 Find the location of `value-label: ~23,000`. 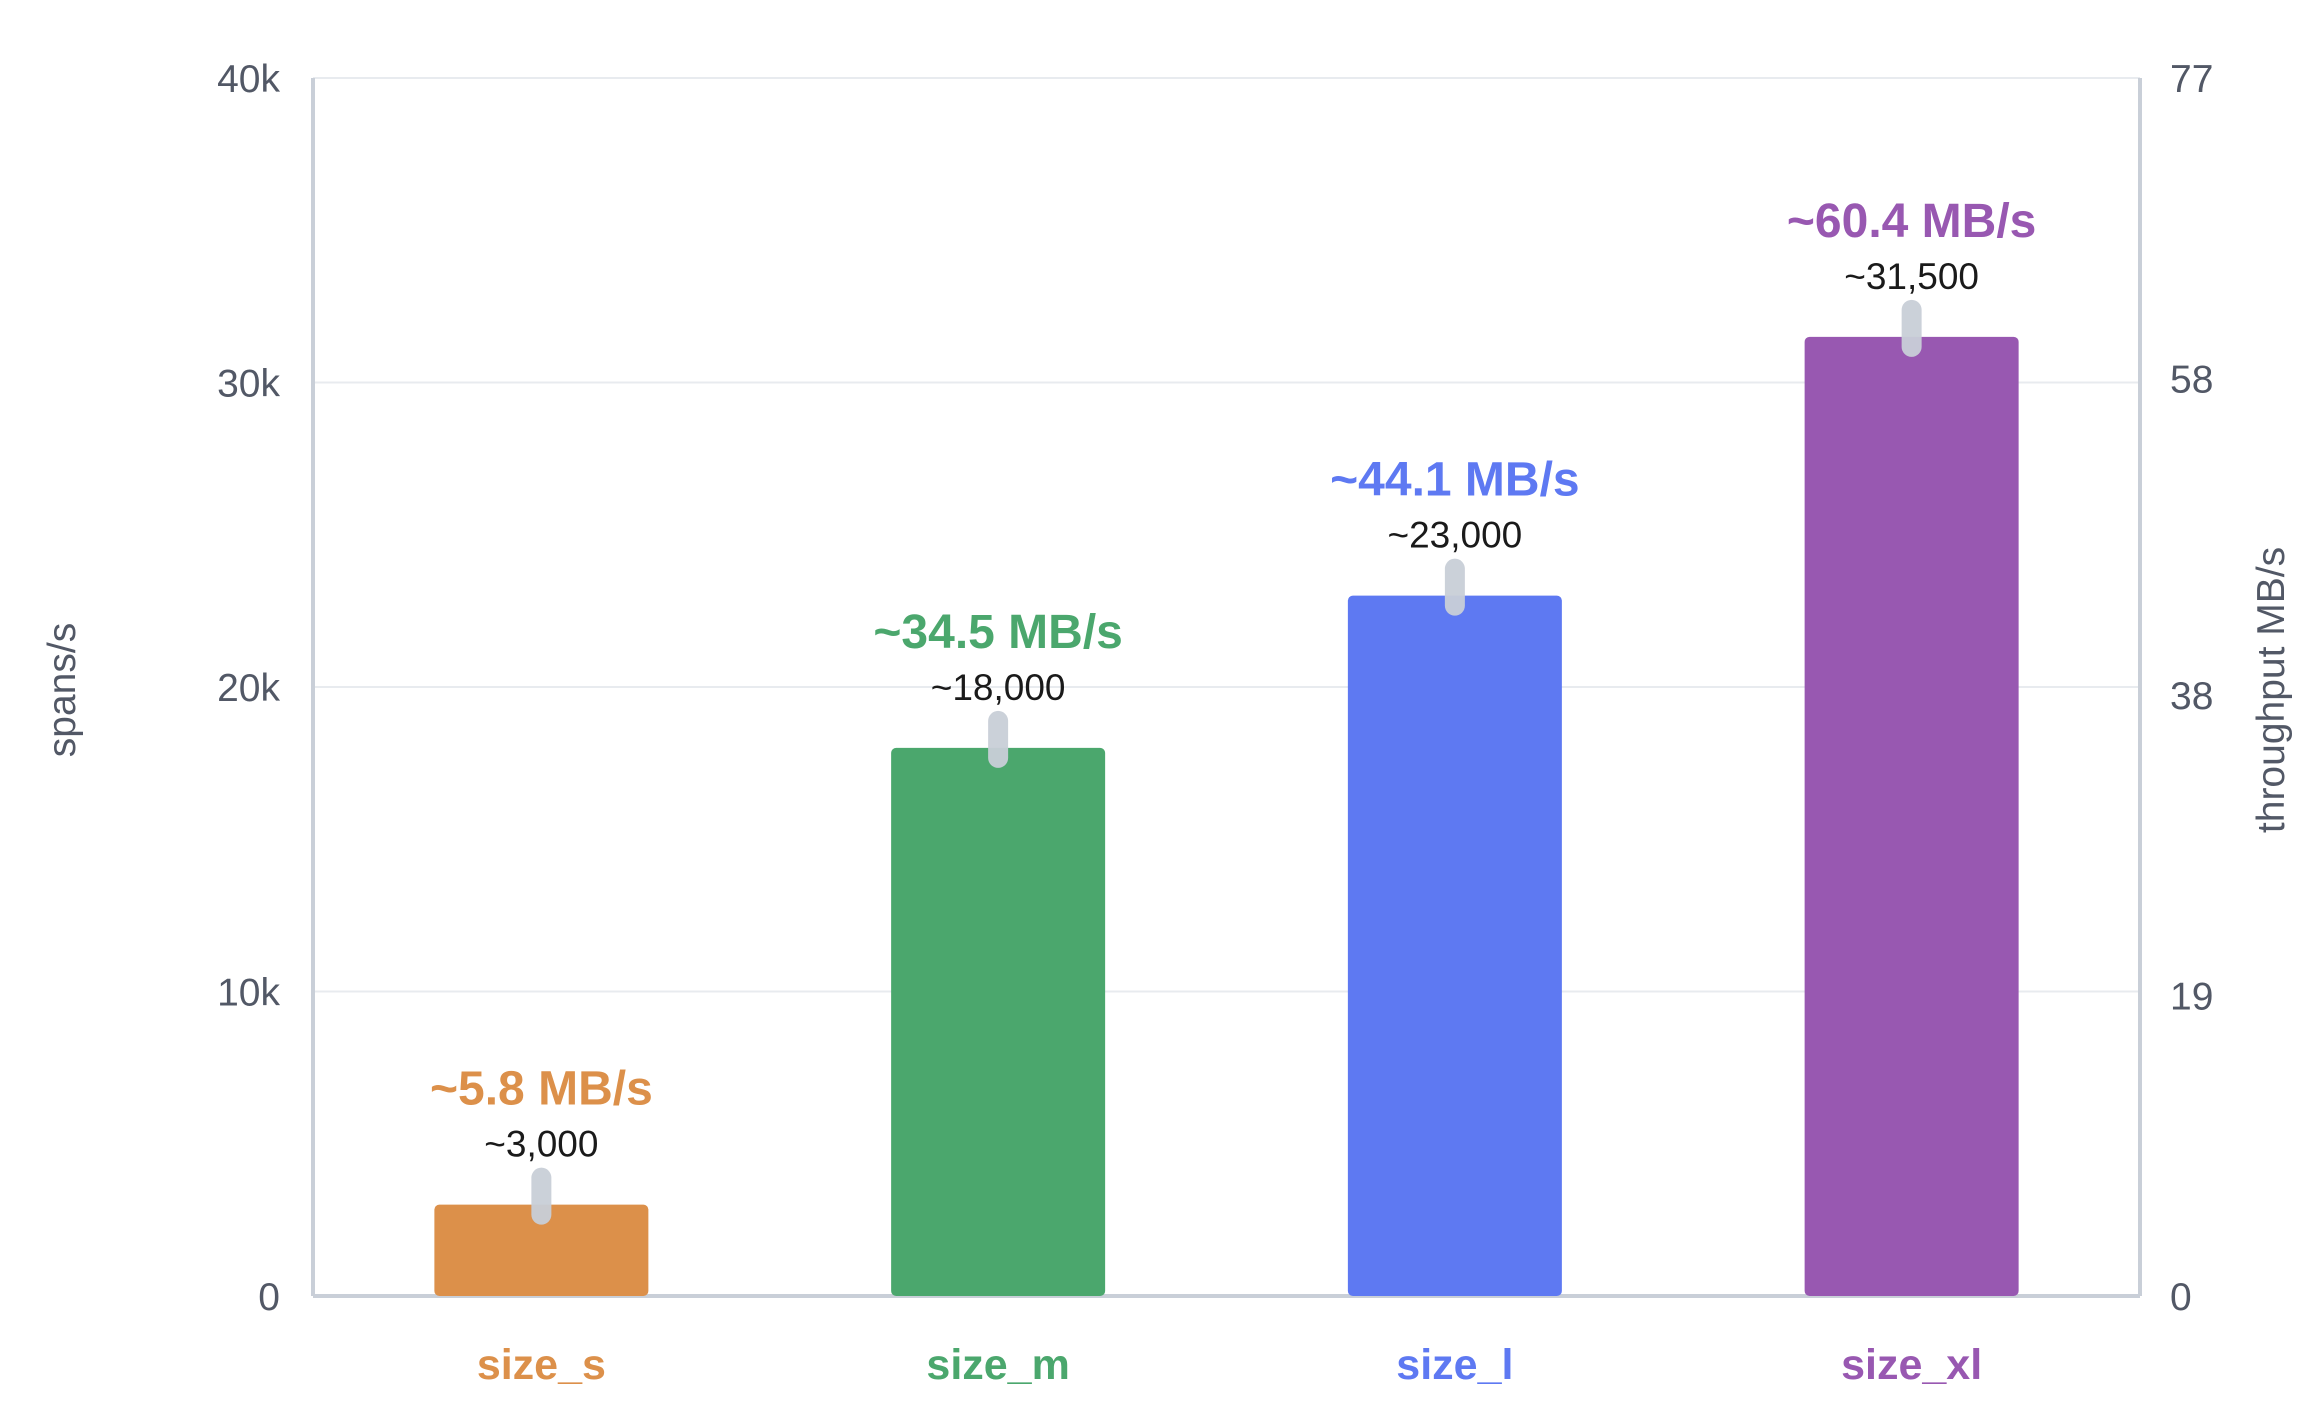

value-label: ~23,000 is located at coordinates (1454, 535).